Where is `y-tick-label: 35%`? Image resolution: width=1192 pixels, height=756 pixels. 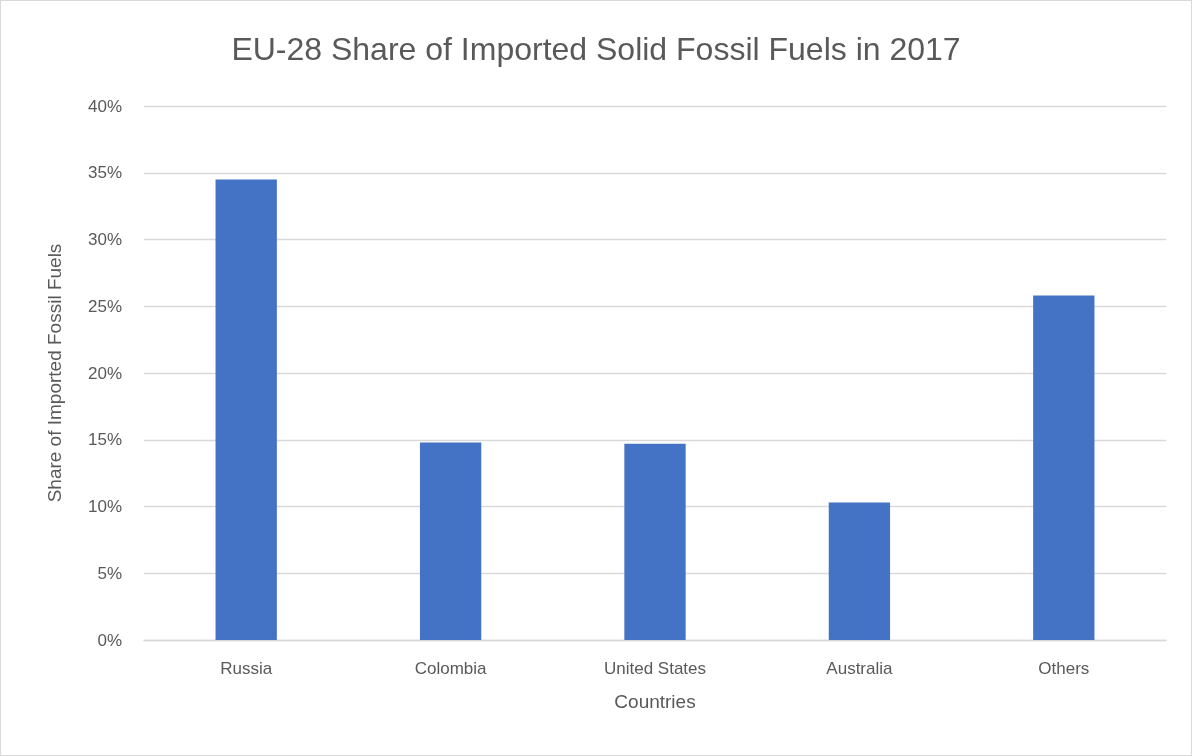
y-tick-label: 35% is located at coordinates (104, 173).